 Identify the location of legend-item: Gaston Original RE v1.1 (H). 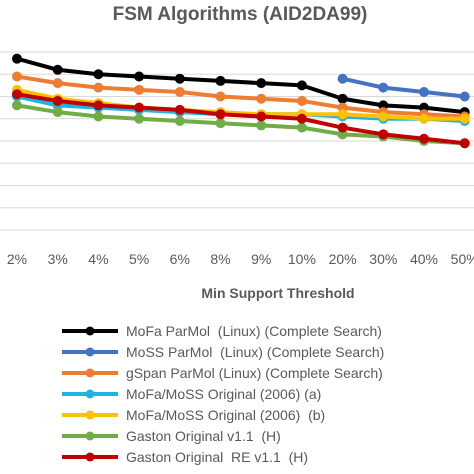
(185, 457).